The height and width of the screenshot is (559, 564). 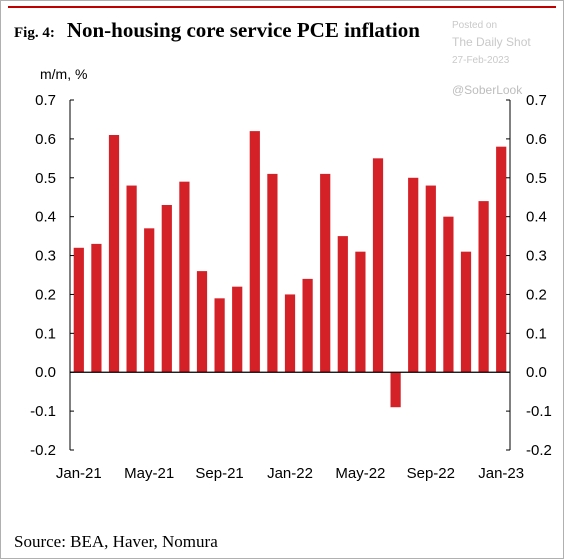 I want to click on left-y-tick-label: 0.5, so click(x=45, y=178).